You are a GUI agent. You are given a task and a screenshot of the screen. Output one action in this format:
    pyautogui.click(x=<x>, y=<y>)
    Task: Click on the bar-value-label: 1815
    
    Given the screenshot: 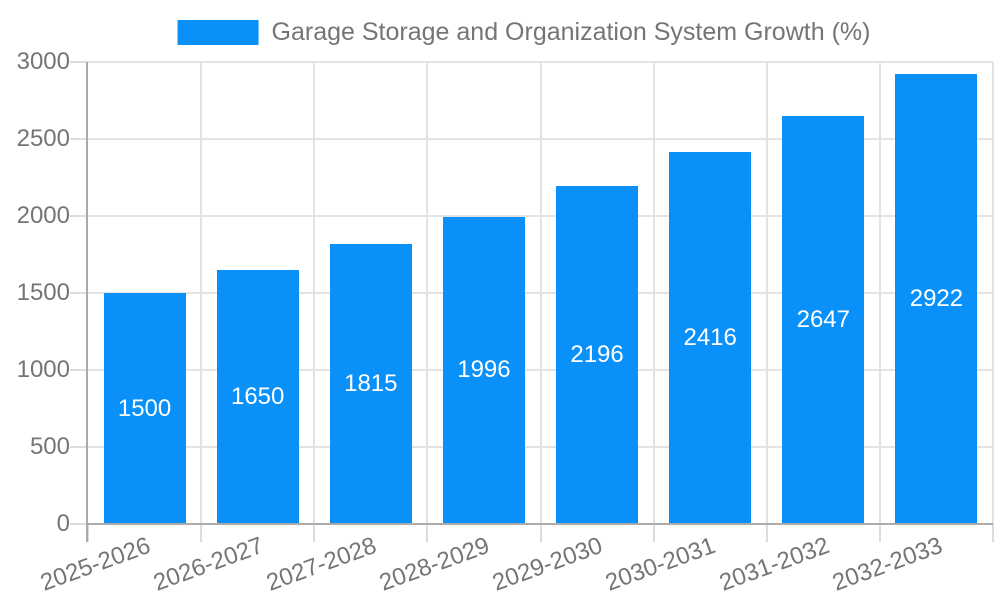 What is the action you would take?
    pyautogui.click(x=371, y=384)
    